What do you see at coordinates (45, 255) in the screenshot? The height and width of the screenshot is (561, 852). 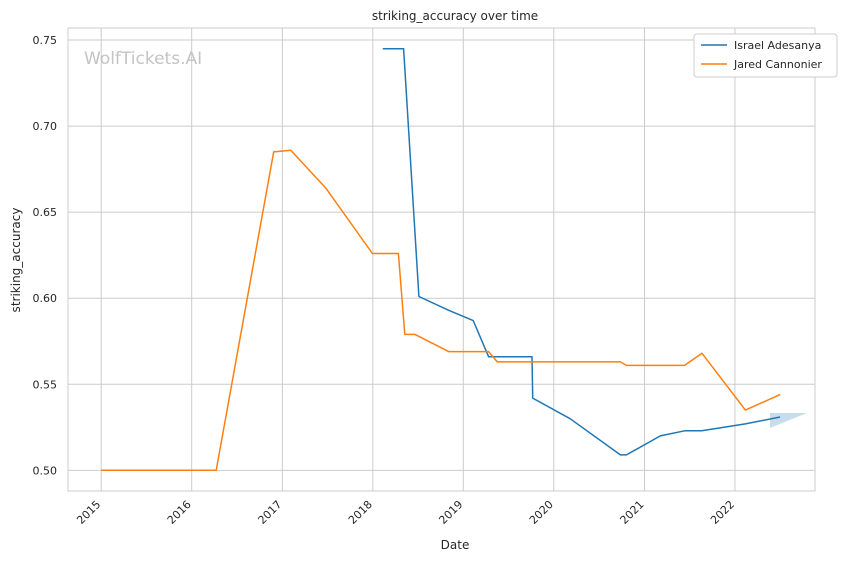 I see `y-axis-ticks: 0.50 0.55 0.60 0.65 0.70 0.75` at bounding box center [45, 255].